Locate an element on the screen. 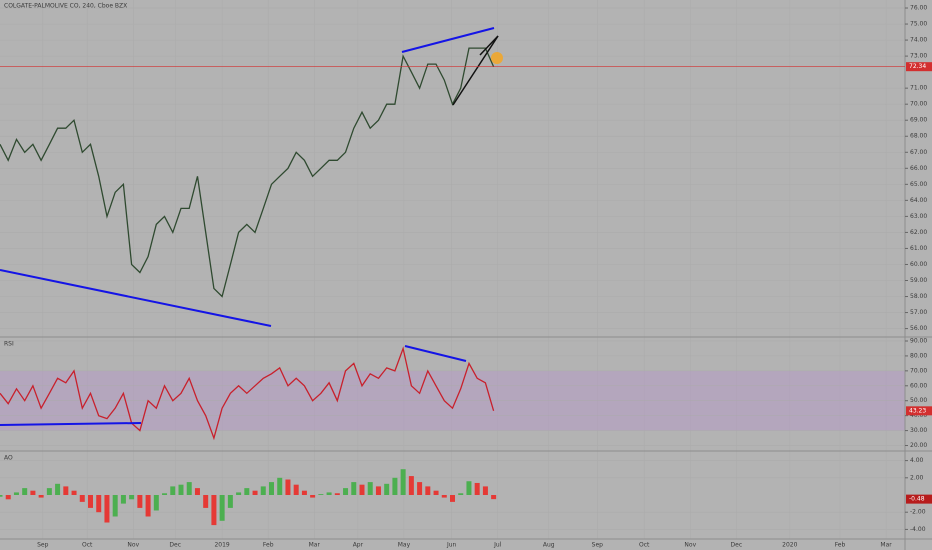 The height and width of the screenshot is (550, 932). x-tick-label: Jul is located at coordinates (497, 545).